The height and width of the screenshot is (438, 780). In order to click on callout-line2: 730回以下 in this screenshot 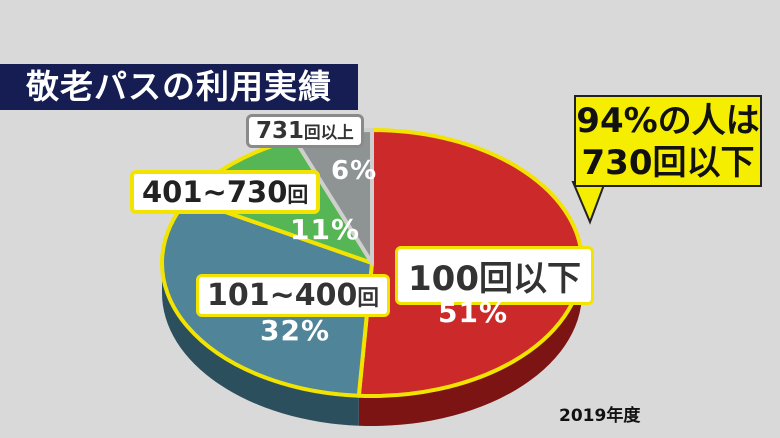, I will do `click(668, 163)`.